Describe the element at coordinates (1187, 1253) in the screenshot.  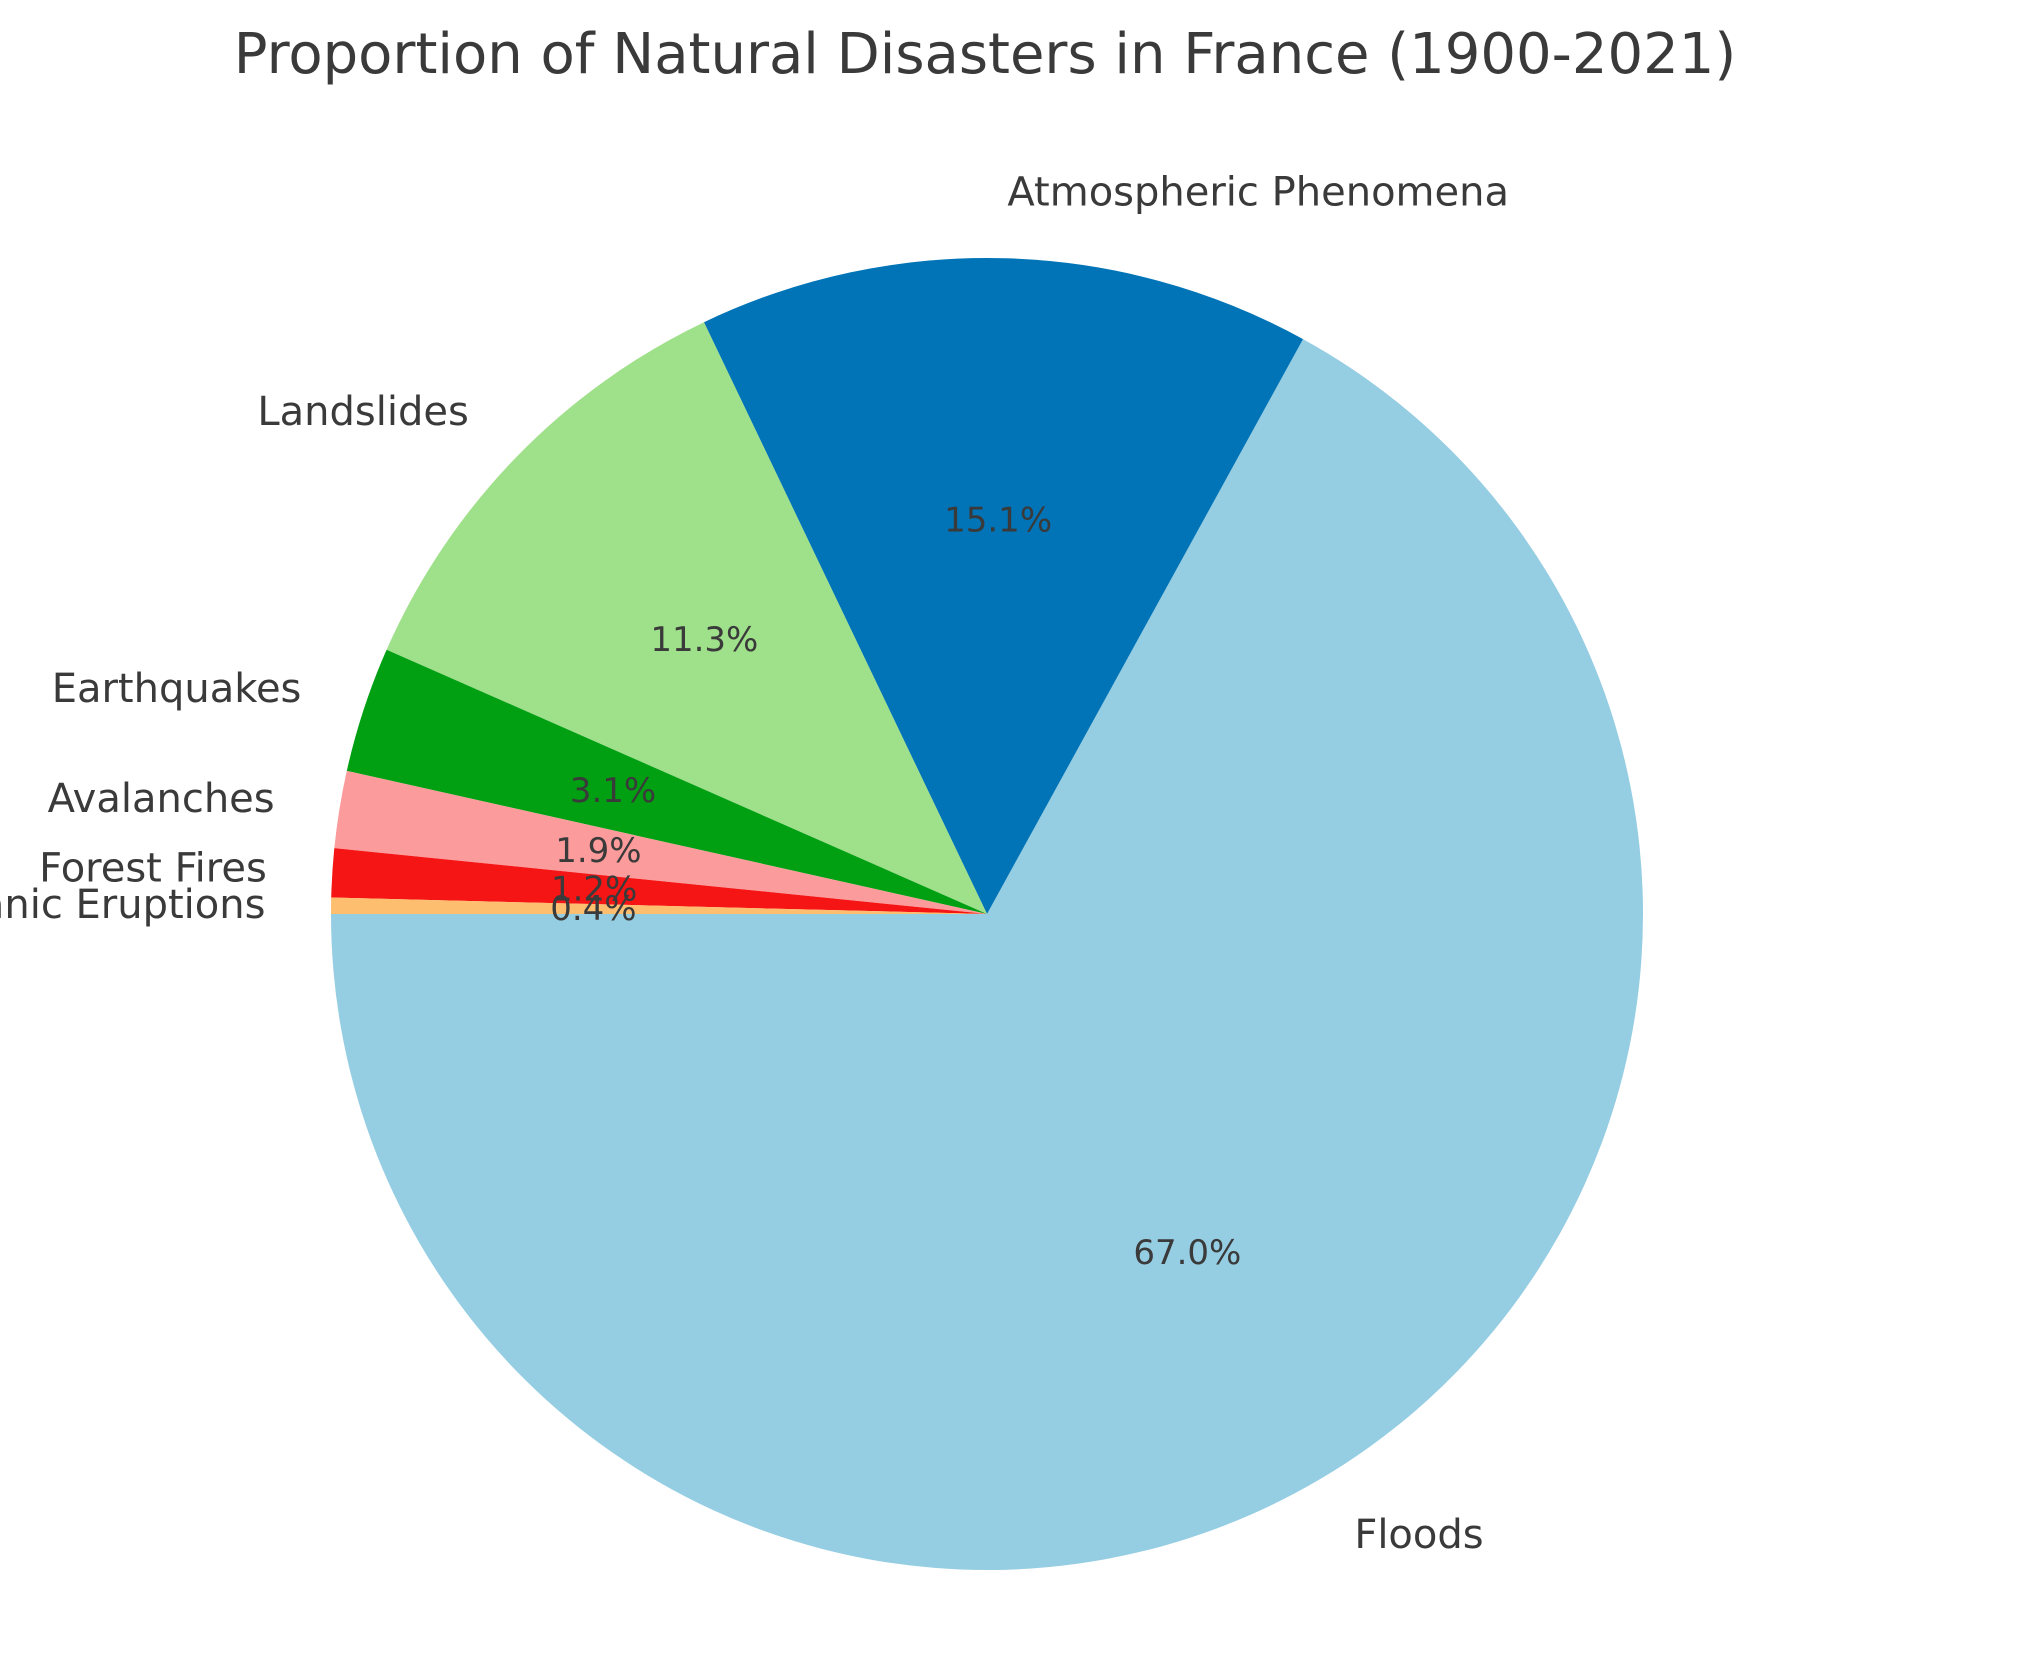
I see `pct-label-floods: 67.0%` at that location.